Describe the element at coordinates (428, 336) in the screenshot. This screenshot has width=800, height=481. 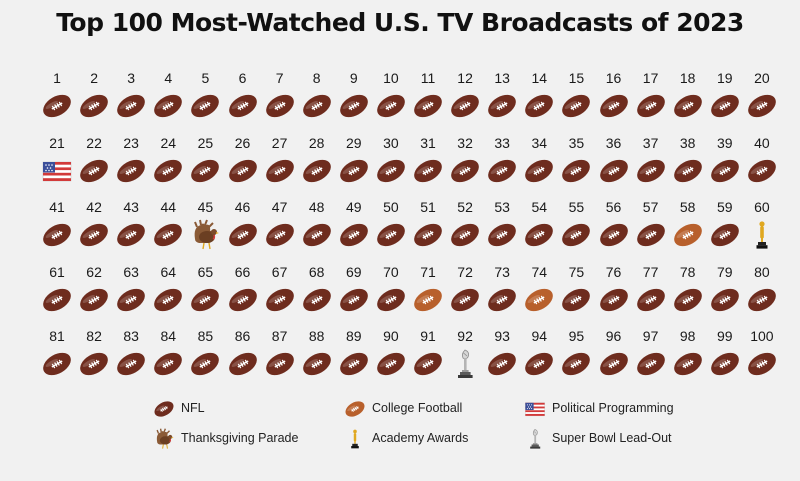
I see `rank-label: 91` at that location.